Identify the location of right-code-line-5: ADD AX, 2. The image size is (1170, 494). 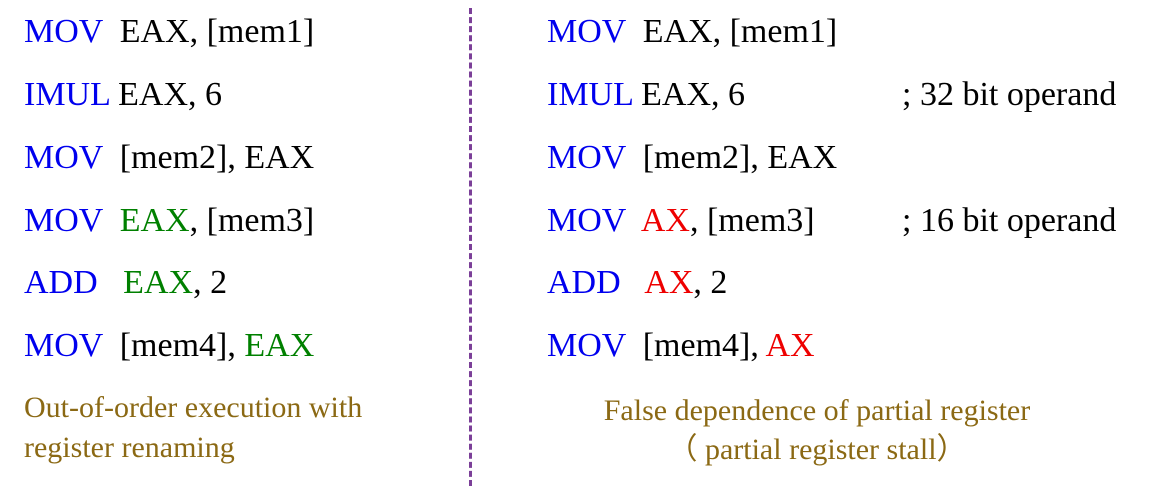
(637, 283).